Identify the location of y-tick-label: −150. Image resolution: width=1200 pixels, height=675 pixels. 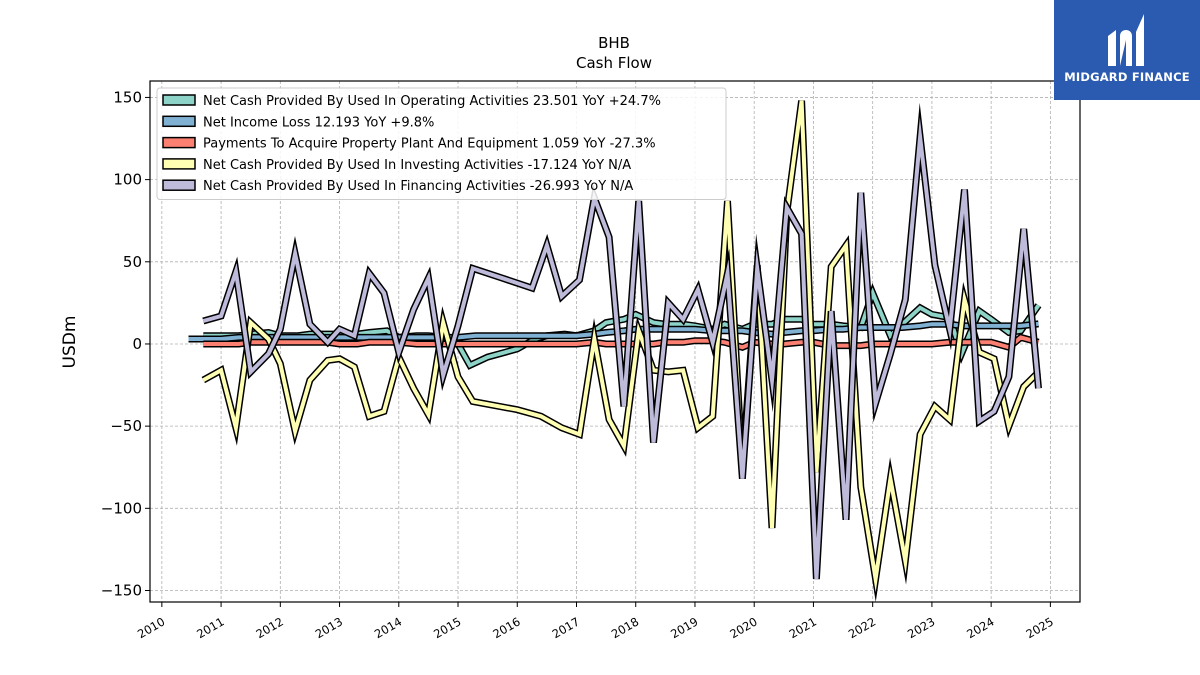
(121, 590).